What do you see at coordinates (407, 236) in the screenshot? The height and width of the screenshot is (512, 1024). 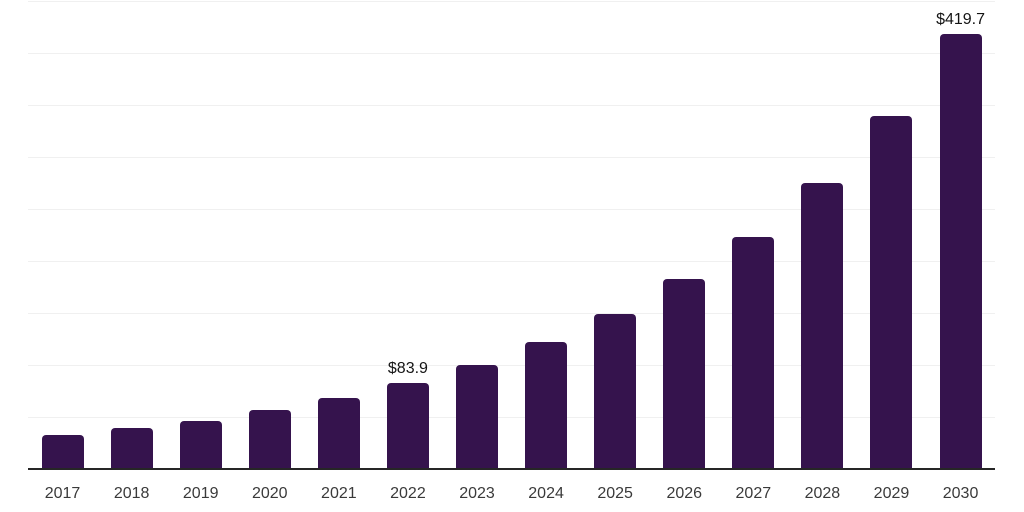 I see `bar-band: $83.9` at bounding box center [407, 236].